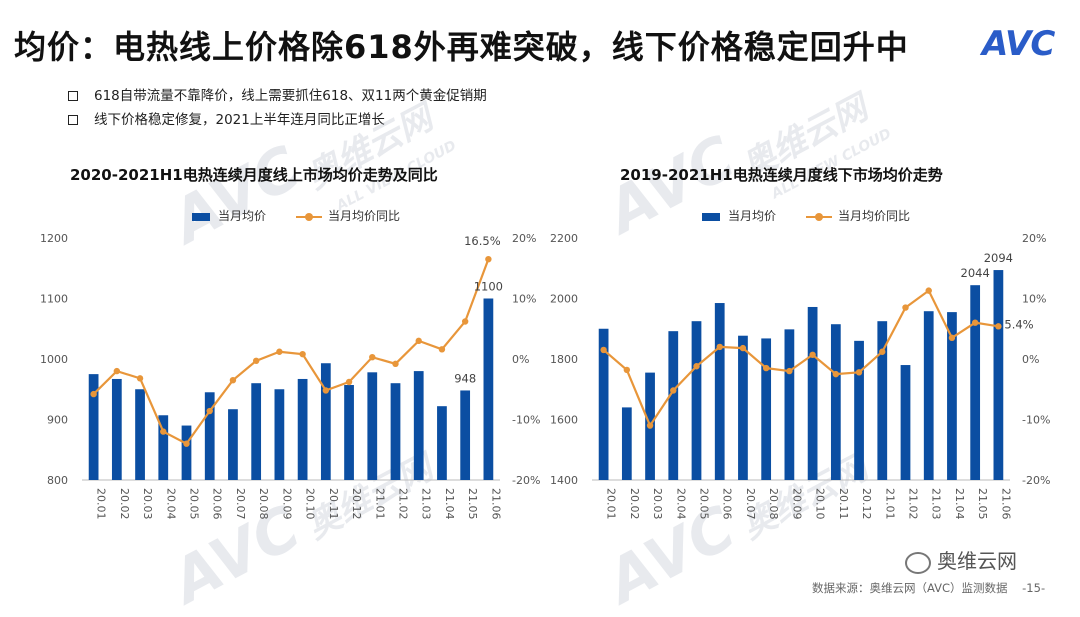 This screenshot has height=617, width=1080. Describe the element at coordinates (928, 588) in the screenshot. I see `data-source: 数据来源：奥维云网（AVC）监测数据 -15-` at that location.